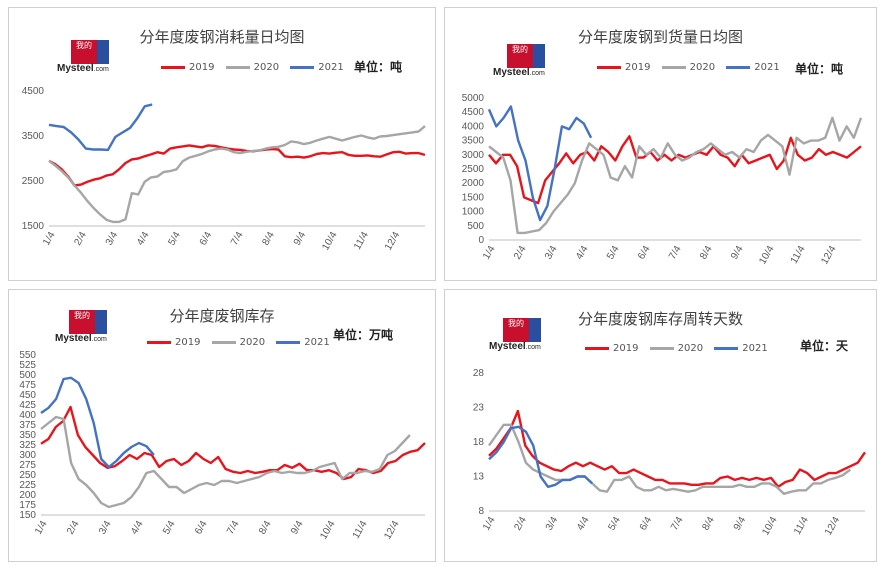 The width and height of the screenshot is (885, 570). What do you see at coordinates (473, 98) in the screenshot?
I see `y-tick-label: 5000` at bounding box center [473, 98].